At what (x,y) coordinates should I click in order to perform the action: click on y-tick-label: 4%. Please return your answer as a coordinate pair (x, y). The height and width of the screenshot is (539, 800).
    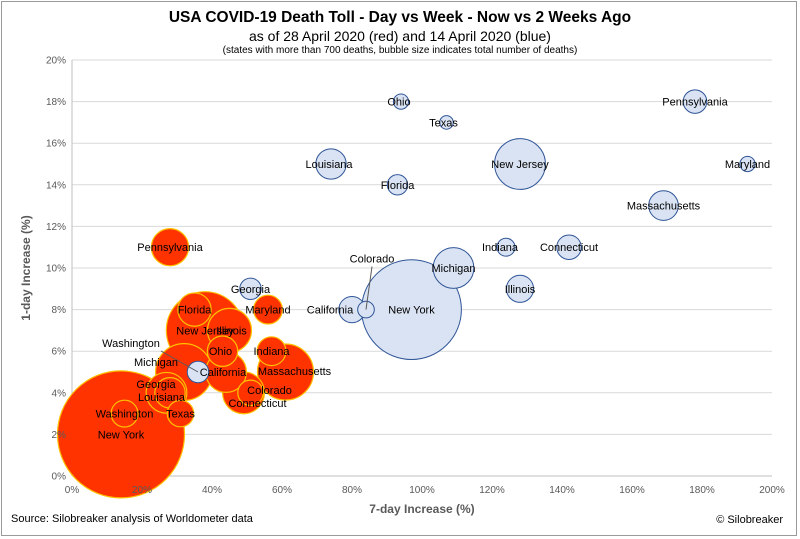
    Looking at the image, I should click on (59, 393).